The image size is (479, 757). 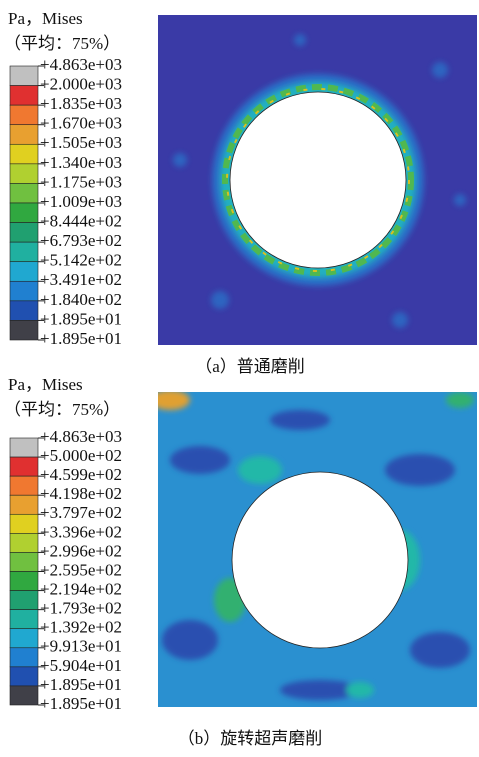 I want to click on legend-label: +2.000e+03, so click(x=81, y=83).